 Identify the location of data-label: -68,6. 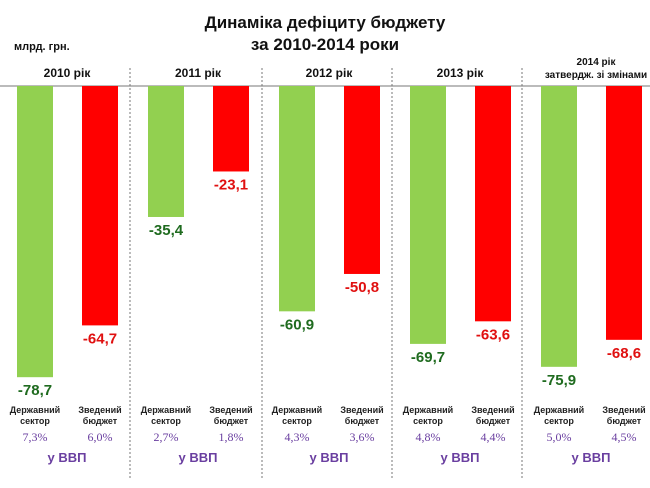
(624, 353).